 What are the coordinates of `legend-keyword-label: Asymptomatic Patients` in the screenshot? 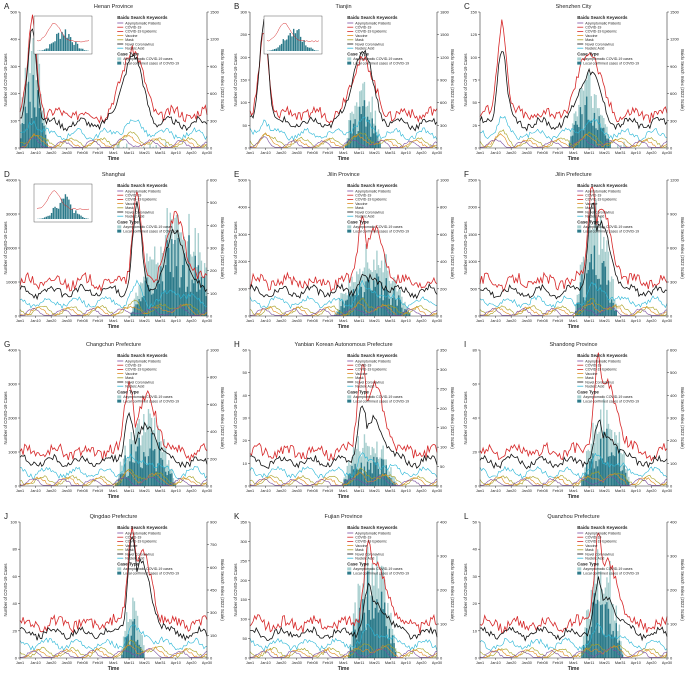 It's located at (373, 533).